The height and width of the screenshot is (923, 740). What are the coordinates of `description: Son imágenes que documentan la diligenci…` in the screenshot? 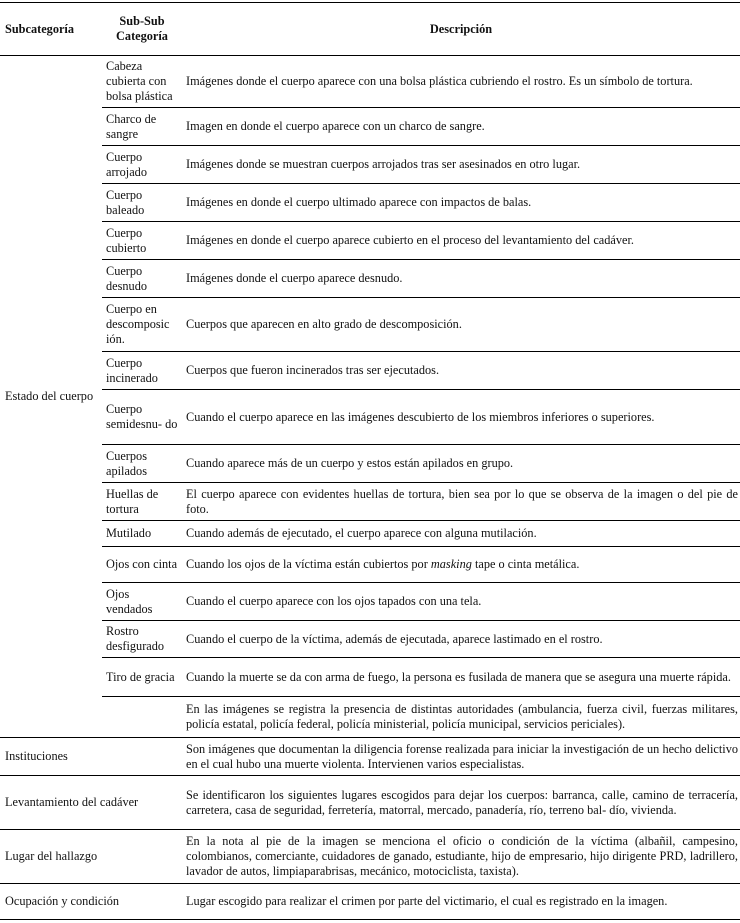 It's located at (461, 756).